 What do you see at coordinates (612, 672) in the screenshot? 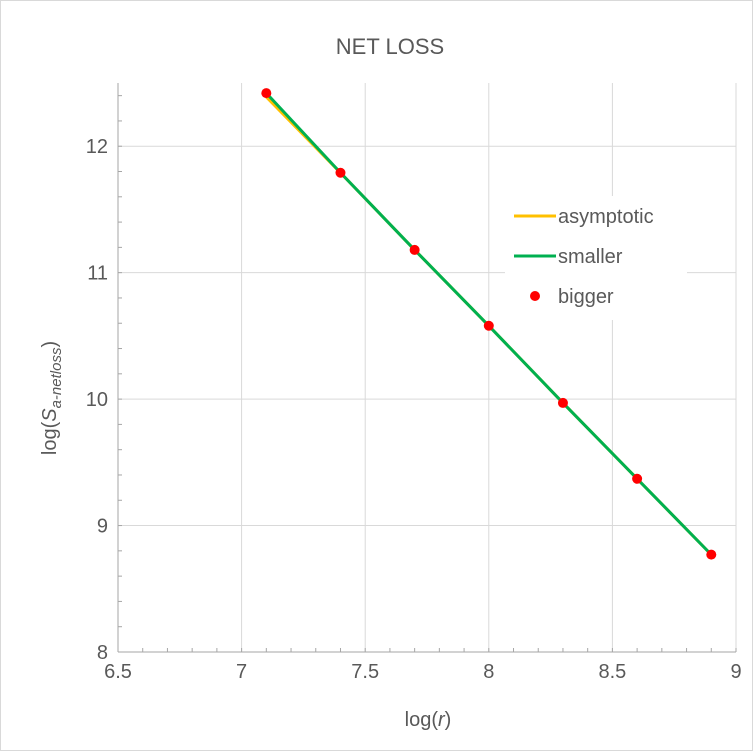
I see `x-tick-label: 8.5` at bounding box center [612, 672].